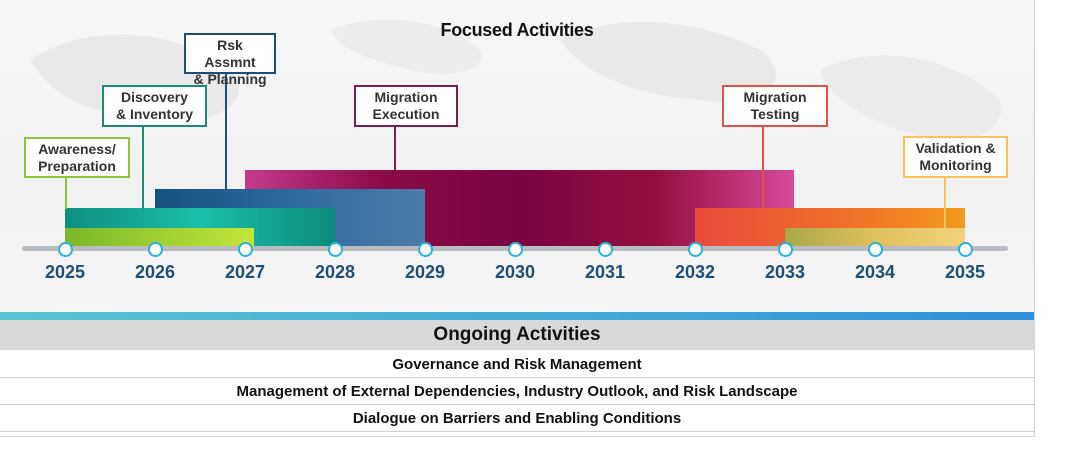  I want to click on phase-label-line: Rsk Assmnt, so click(230, 53).